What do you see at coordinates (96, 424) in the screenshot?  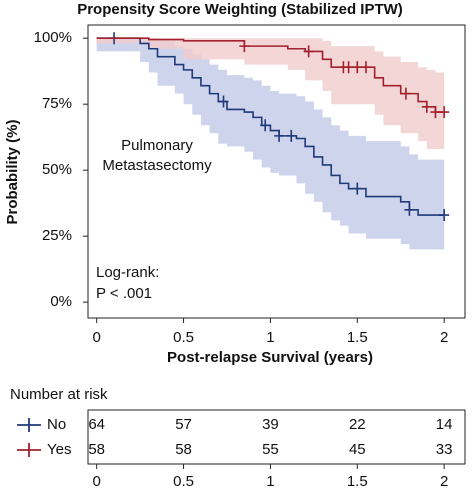 I see `risk-count: 64` at bounding box center [96, 424].